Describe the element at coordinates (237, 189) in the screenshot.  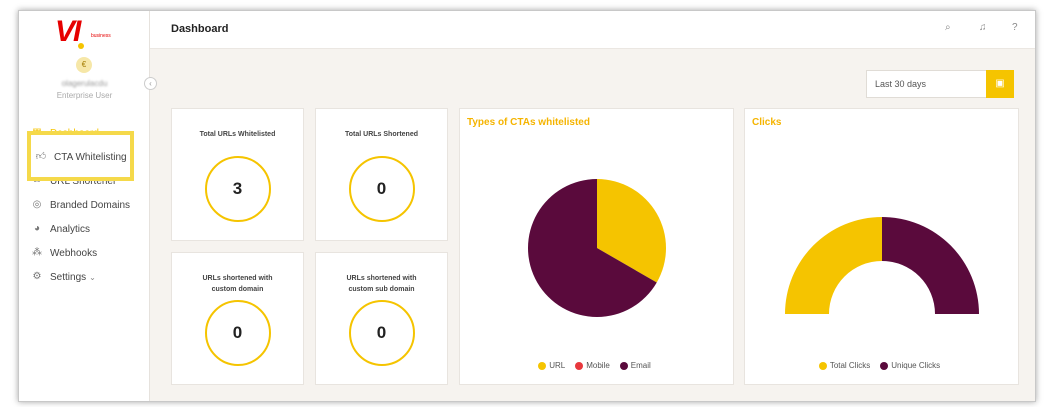
I see `stat-value: 3` at that location.